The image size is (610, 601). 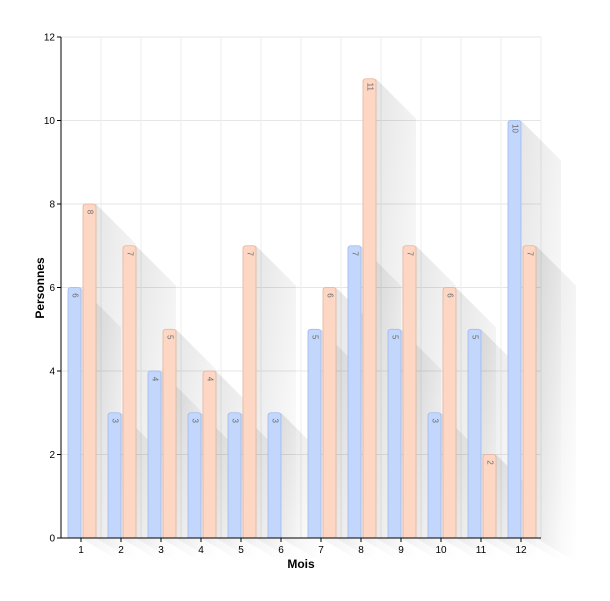 I want to click on x-tick-label: 10, so click(x=441, y=550).